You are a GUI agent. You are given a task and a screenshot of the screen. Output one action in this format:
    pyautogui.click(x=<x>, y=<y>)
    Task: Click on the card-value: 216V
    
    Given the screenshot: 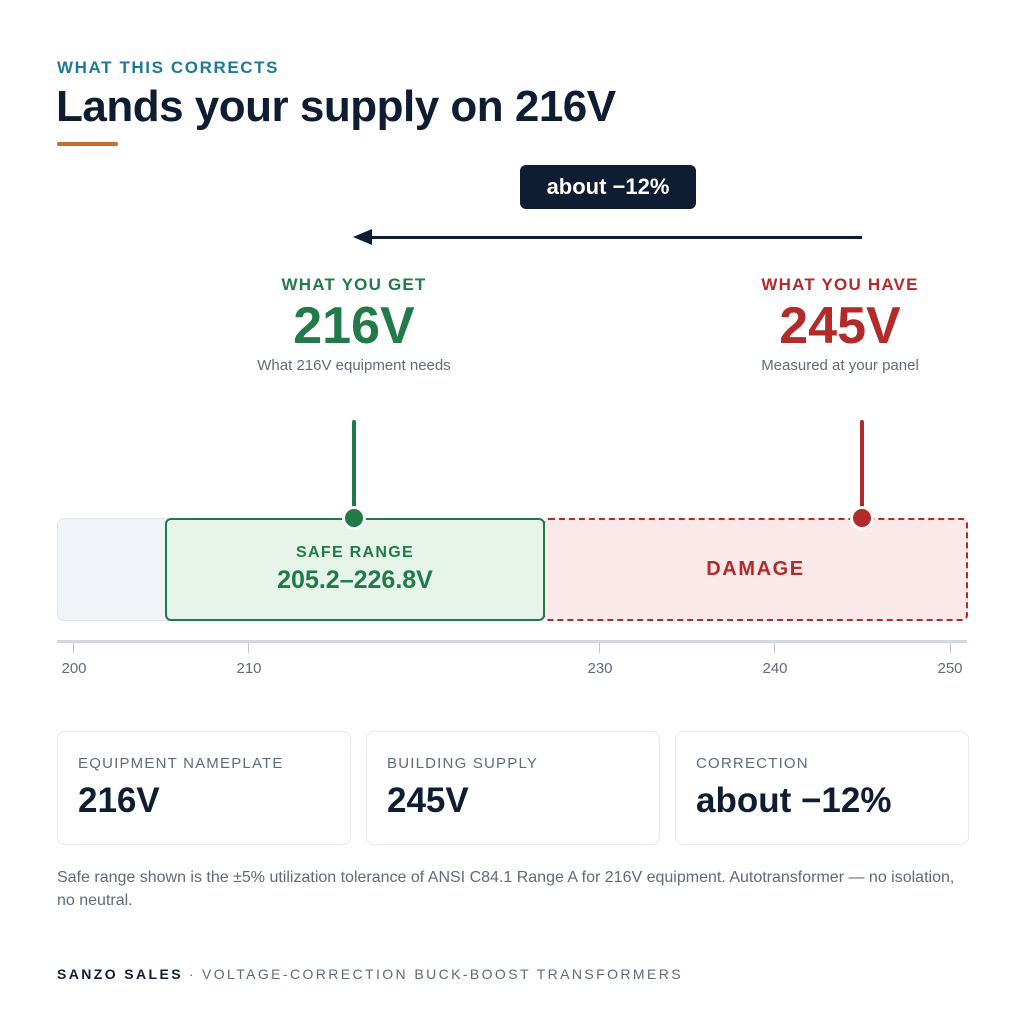 What is the action you would take?
    pyautogui.click(x=119, y=800)
    